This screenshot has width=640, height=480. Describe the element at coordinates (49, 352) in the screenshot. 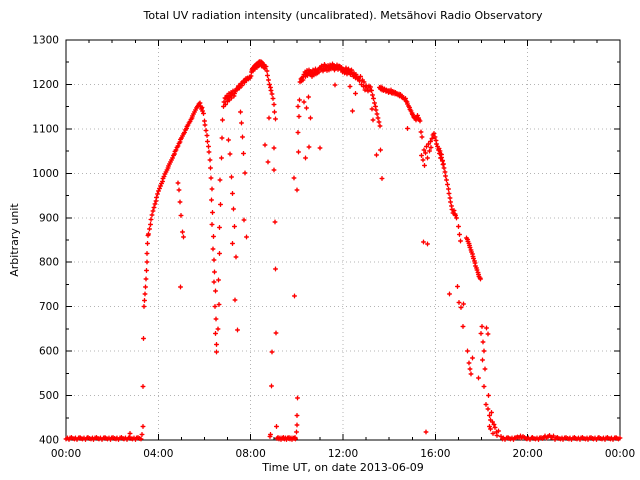

I see `y-tick-label: 600` at that location.